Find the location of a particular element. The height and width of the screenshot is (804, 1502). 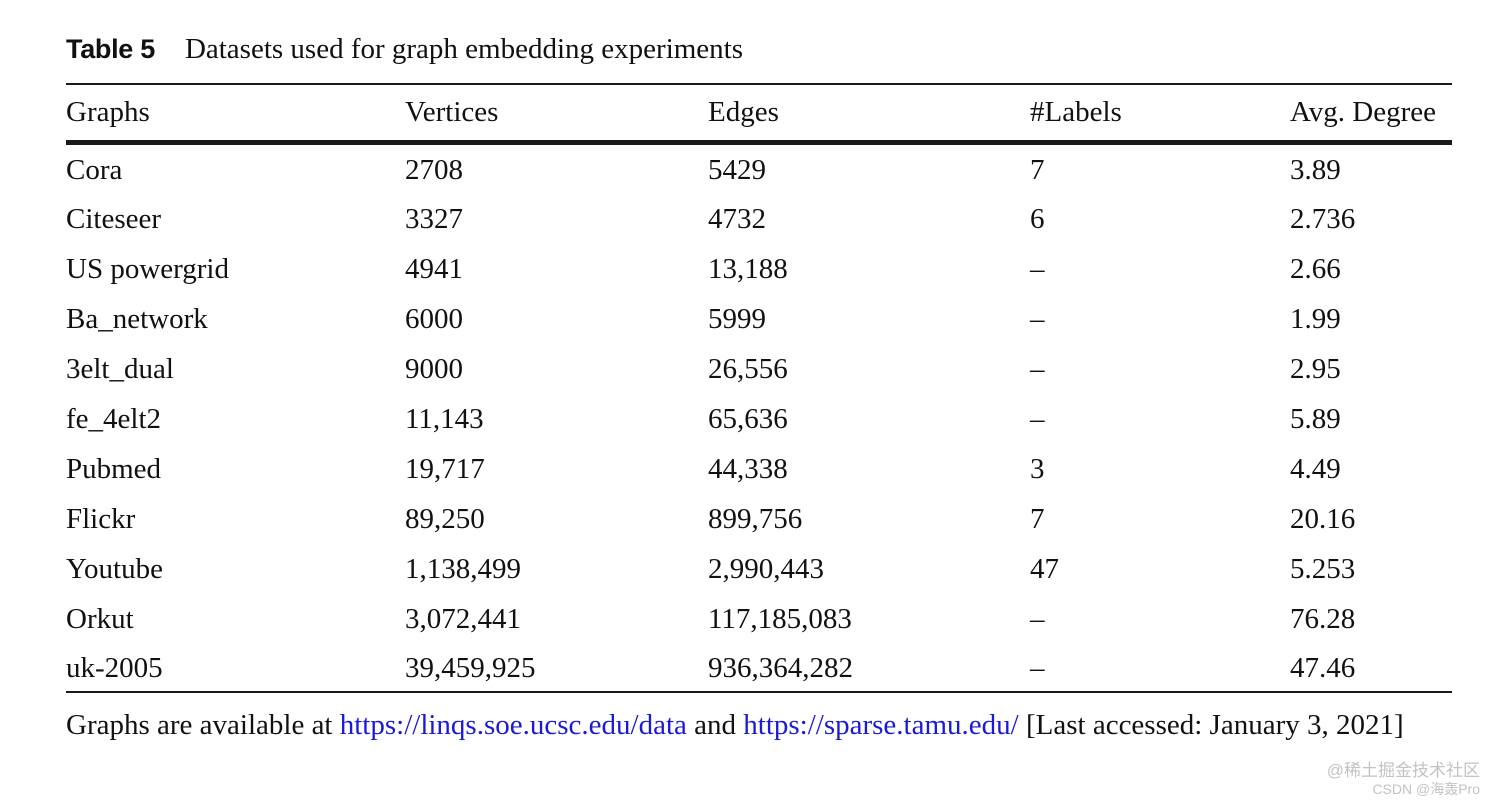

table-cell: 899,756 is located at coordinates (755, 518).